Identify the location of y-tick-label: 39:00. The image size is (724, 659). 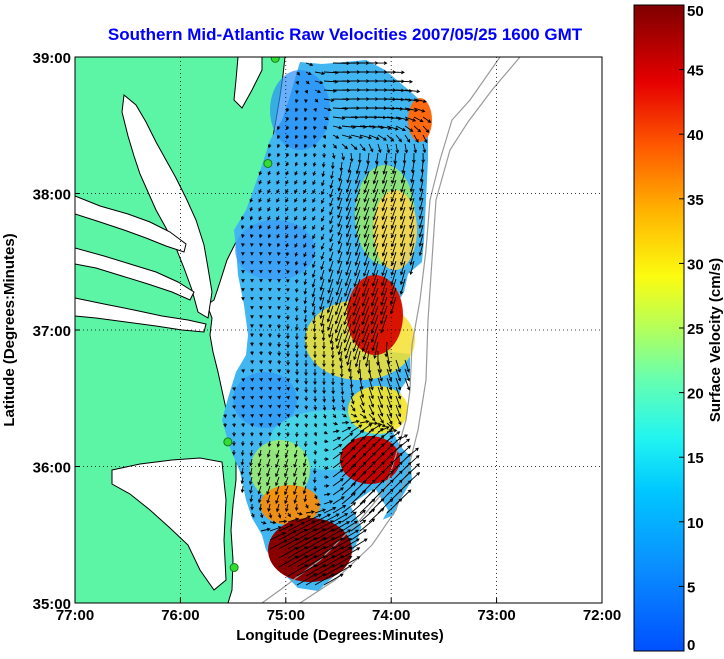
(52, 58).